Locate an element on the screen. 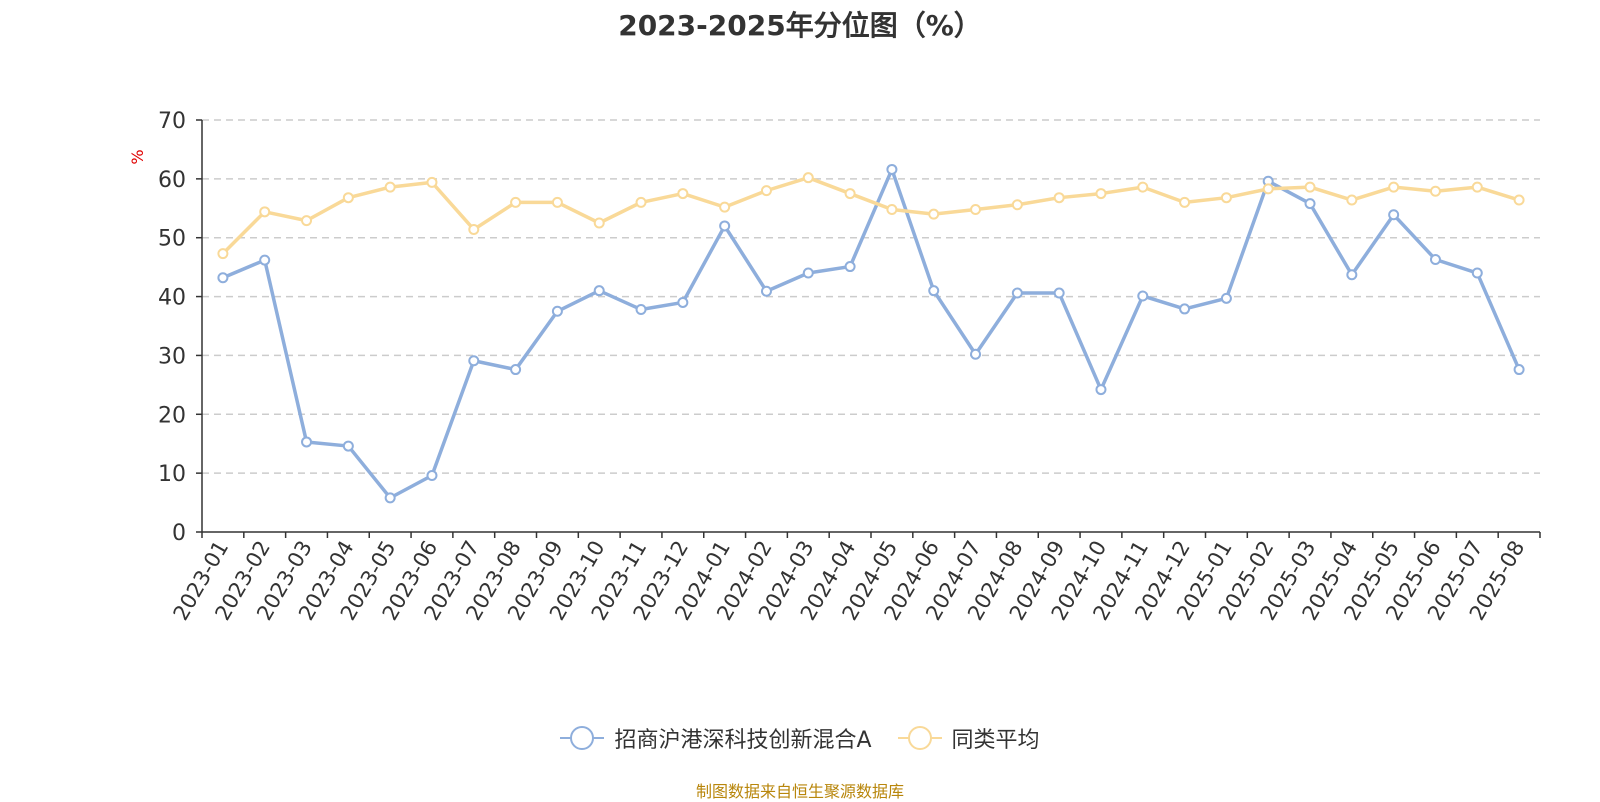  legend-item-series-1: 招商沪港深科技创新混合A is located at coordinates (716, 738).